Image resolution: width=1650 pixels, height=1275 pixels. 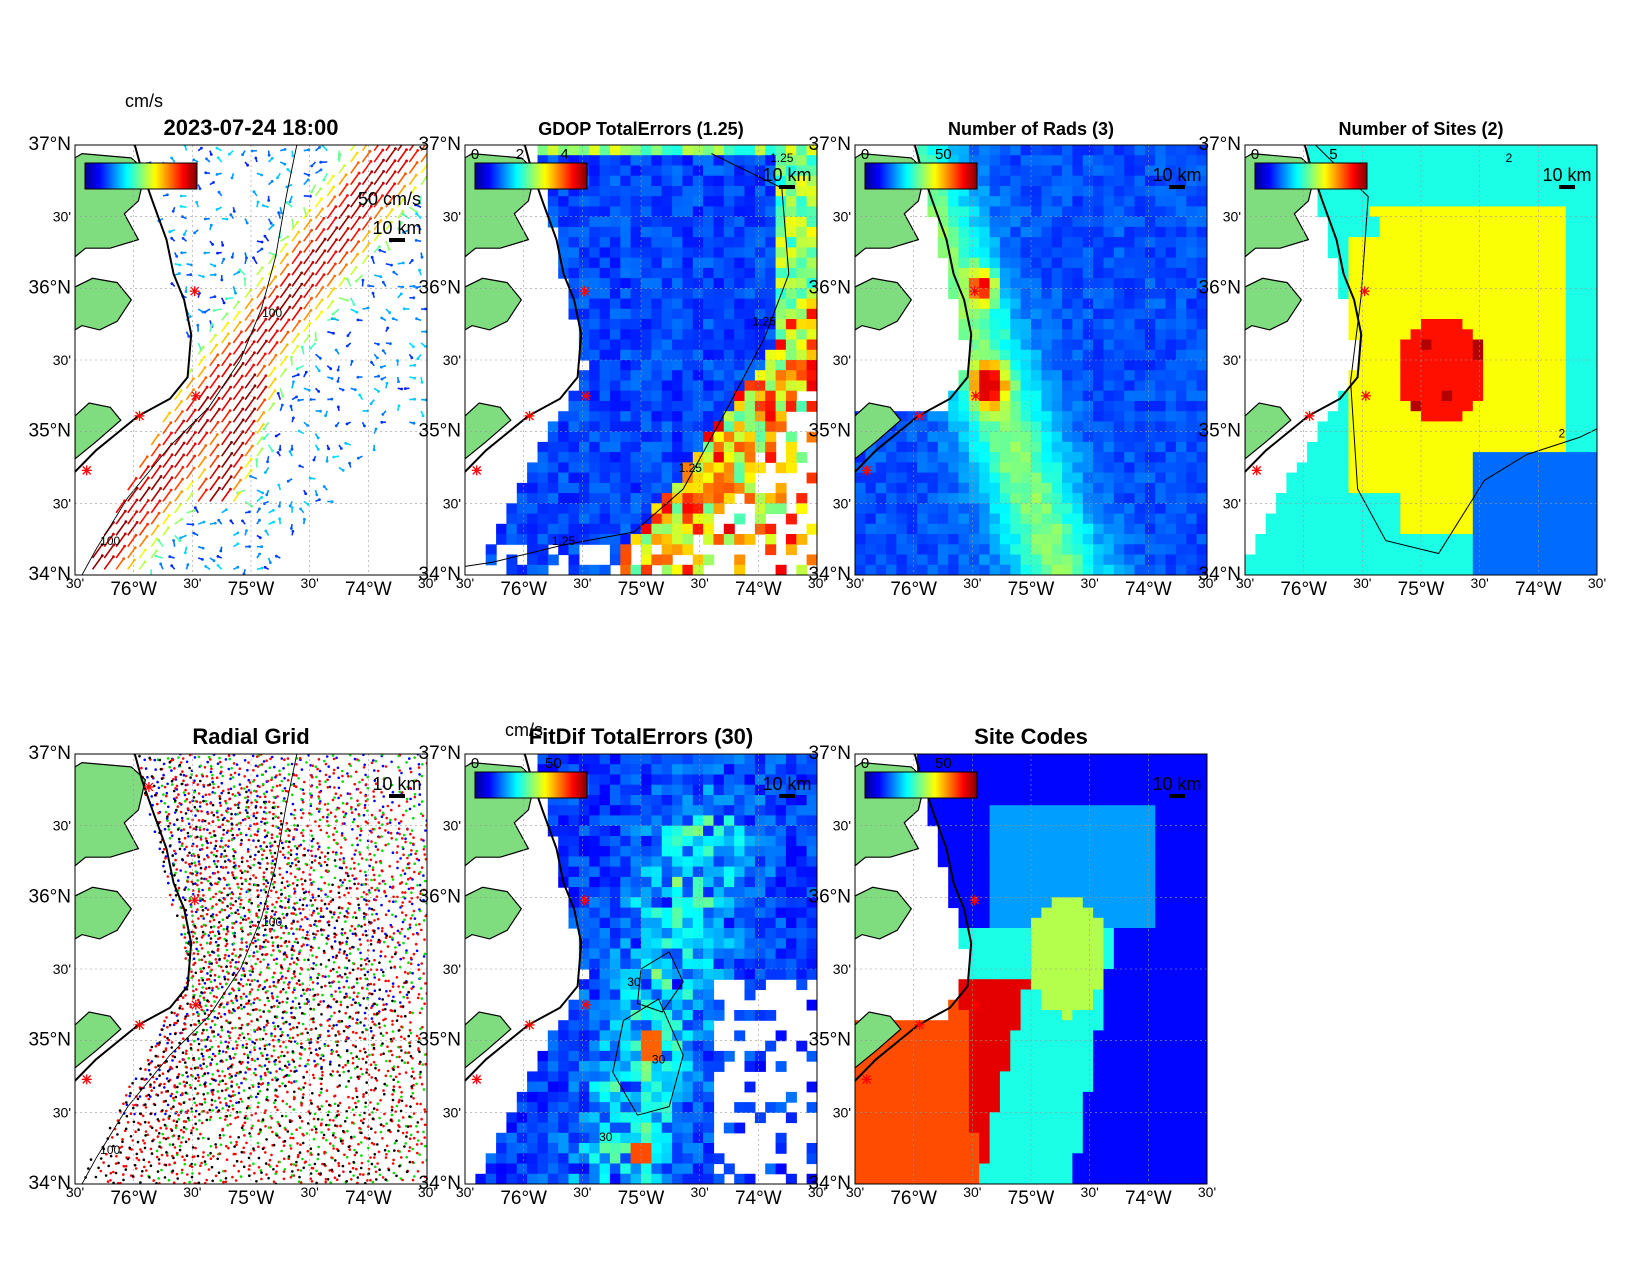 What do you see at coordinates (884, 304) in the screenshot?
I see `land-mass` at bounding box center [884, 304].